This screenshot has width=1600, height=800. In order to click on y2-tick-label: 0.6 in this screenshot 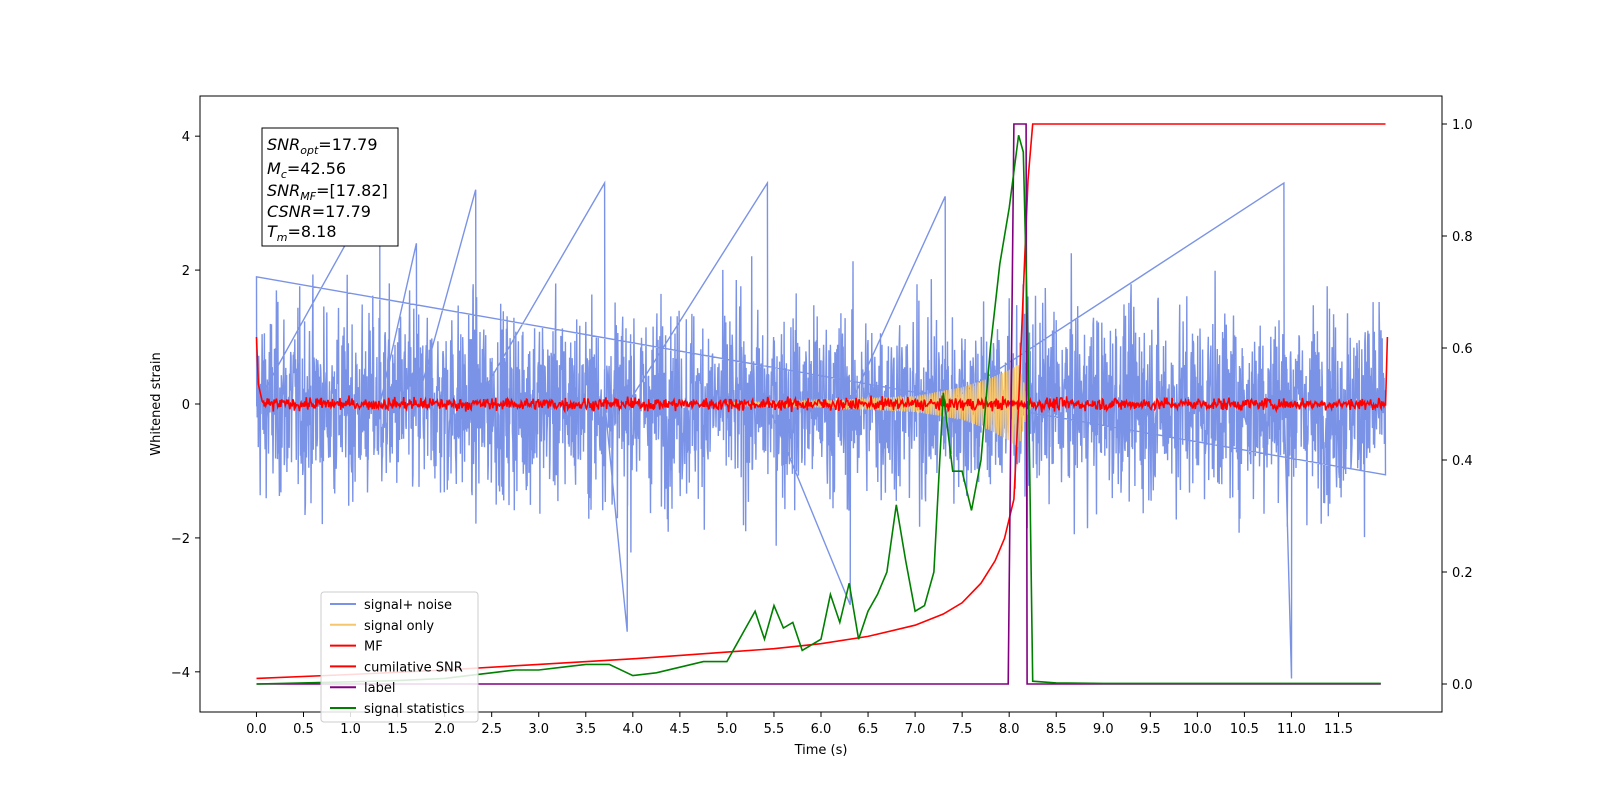, I will do `click(1462, 349)`.